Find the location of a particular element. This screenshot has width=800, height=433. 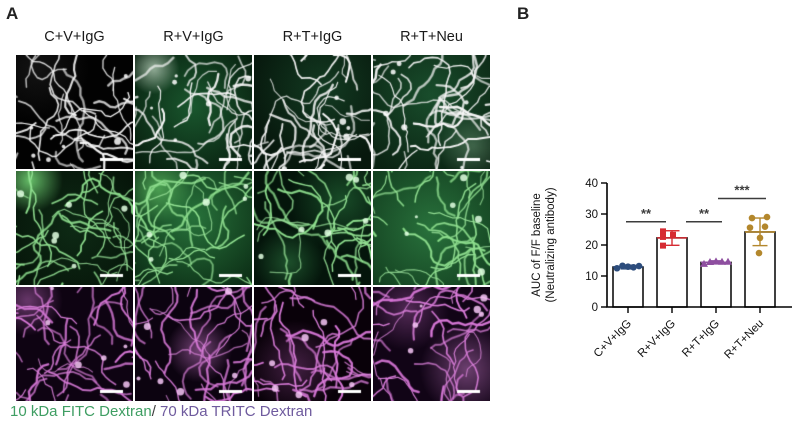

micro-image-merge-rvigg is located at coordinates (193, 112).